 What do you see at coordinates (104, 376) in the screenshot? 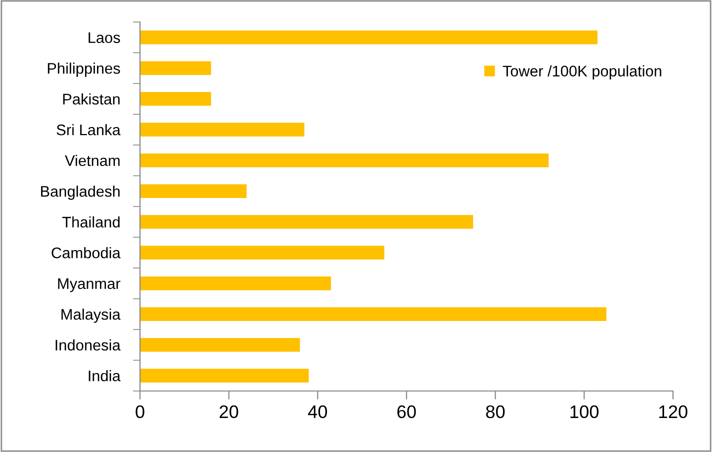
I see `y-tick-label: India` at bounding box center [104, 376].